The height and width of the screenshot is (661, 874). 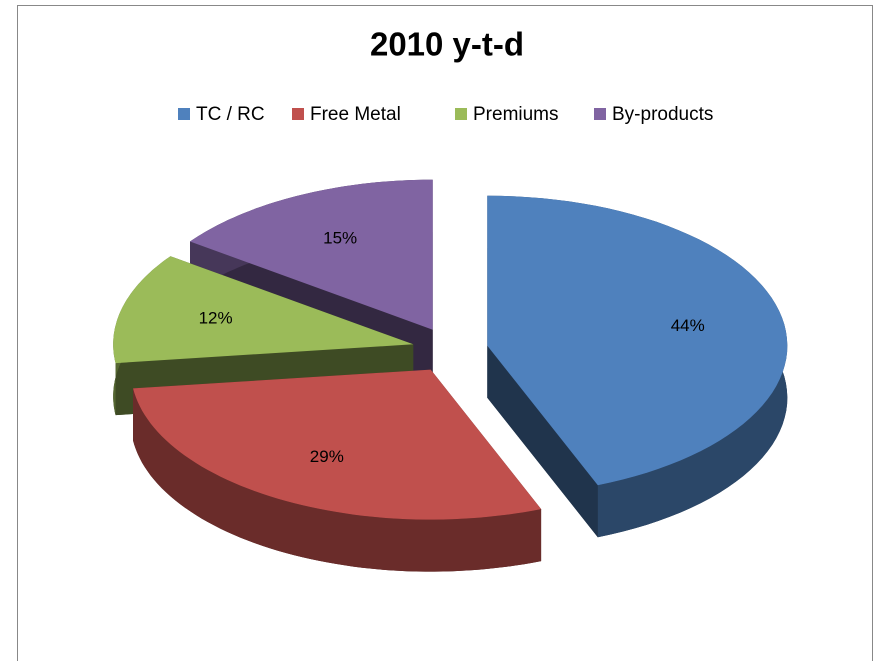 I want to click on data-label: 44%, so click(x=688, y=325).